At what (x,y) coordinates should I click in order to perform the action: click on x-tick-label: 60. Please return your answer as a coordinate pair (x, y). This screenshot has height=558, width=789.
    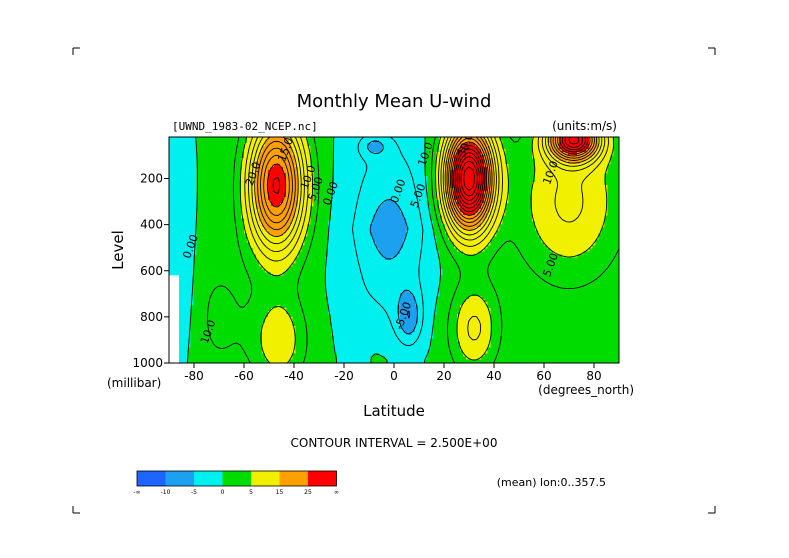
    Looking at the image, I should click on (543, 376).